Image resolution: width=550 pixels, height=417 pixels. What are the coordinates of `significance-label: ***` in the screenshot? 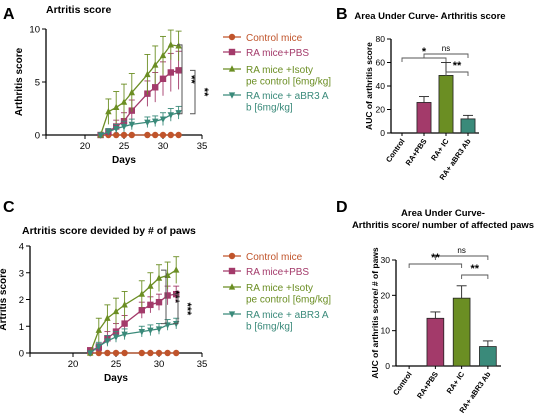 It's located at (175, 297).